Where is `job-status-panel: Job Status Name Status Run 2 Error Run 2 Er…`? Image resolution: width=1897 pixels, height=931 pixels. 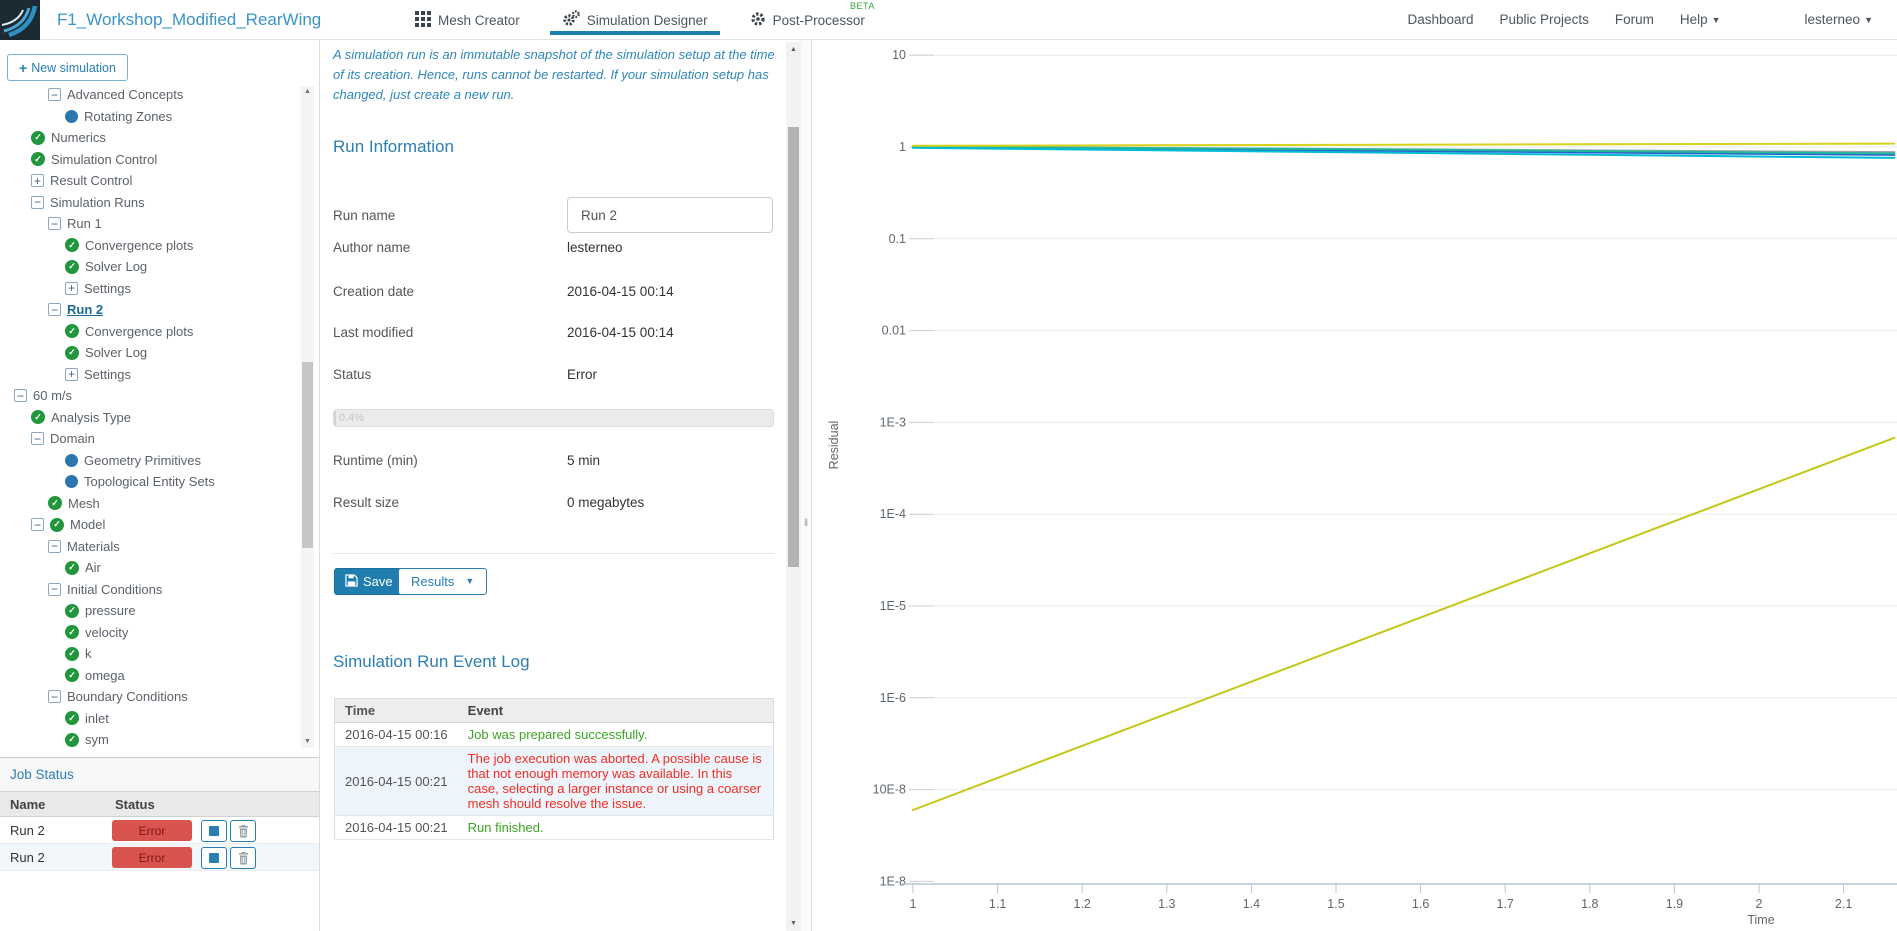
job-status-panel: Job Status Name Status Run 2 Error Run 2 Er… is located at coordinates (159, 844).